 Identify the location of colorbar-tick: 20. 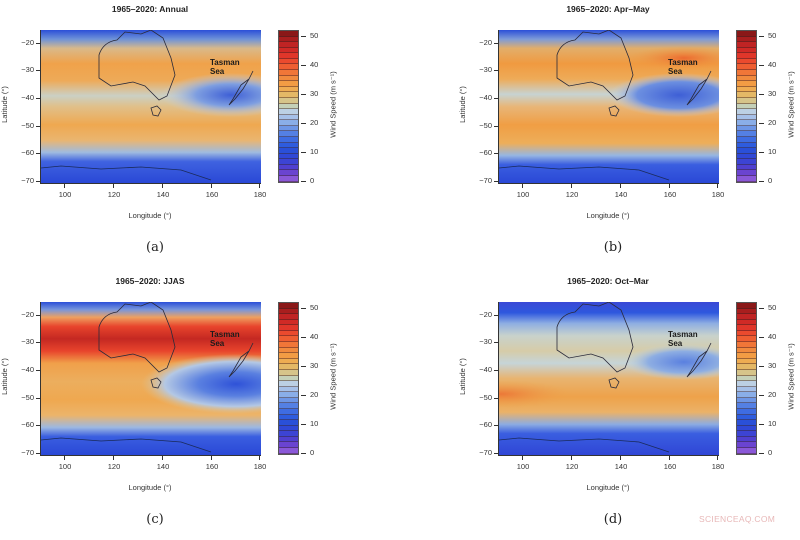
(767, 122).